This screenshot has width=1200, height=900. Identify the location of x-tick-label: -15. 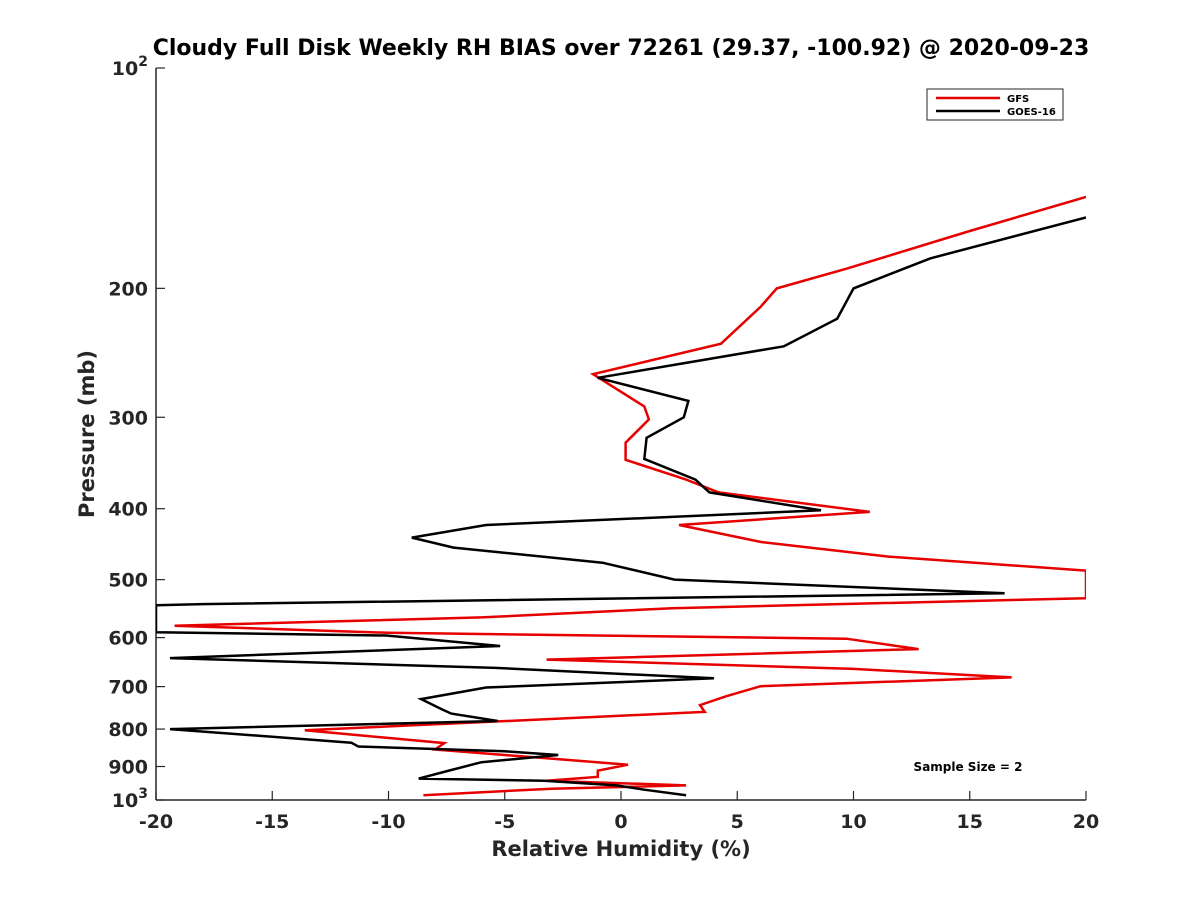
(272, 822).